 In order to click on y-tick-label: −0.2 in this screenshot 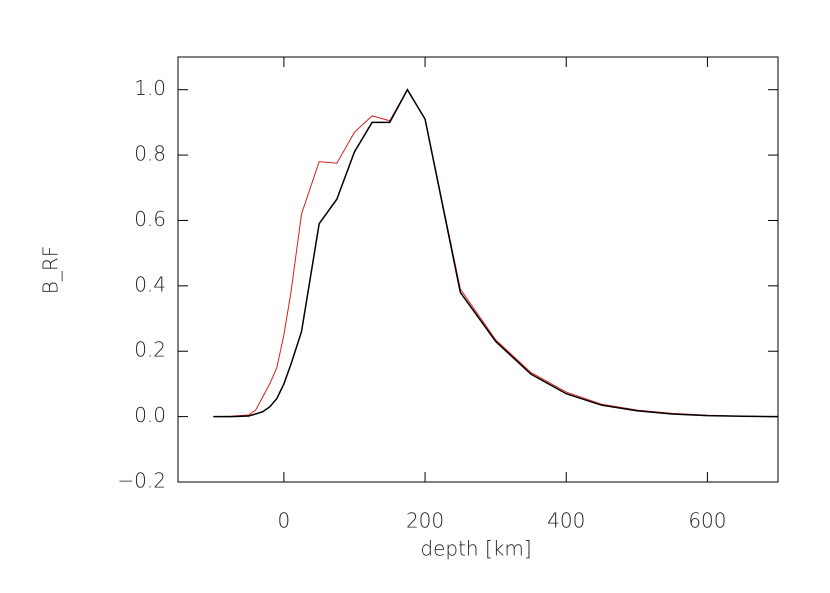, I will do `click(141, 481)`.